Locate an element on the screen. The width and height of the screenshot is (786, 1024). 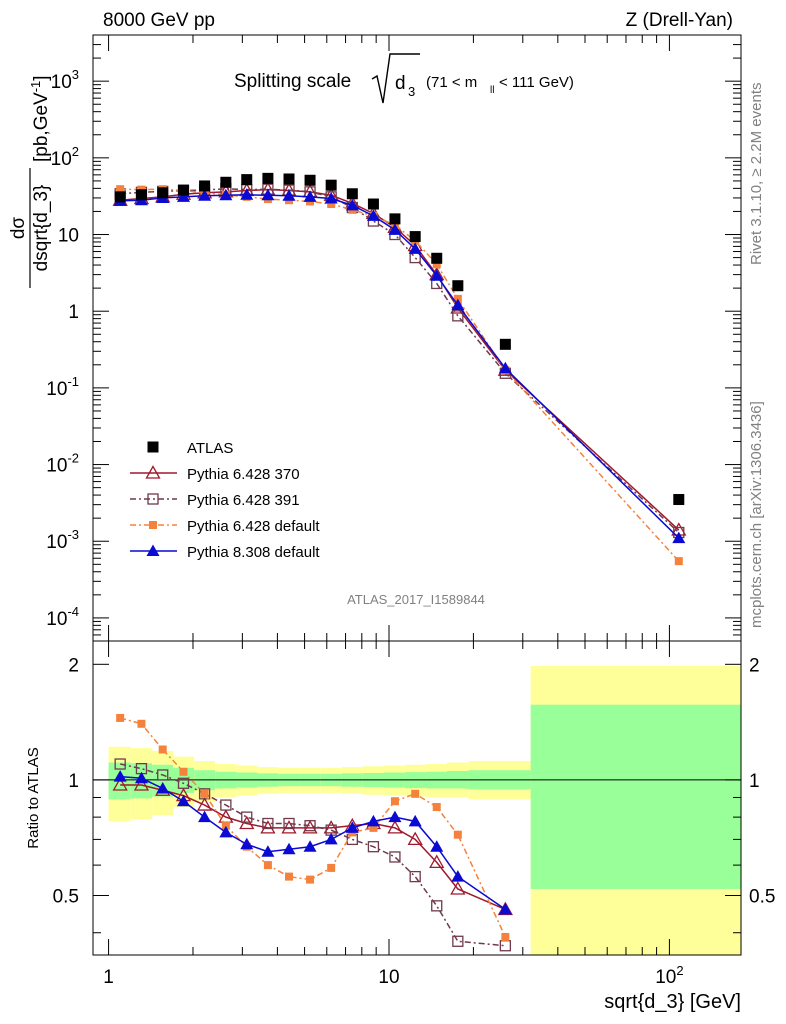
ratio-y-tick-label: 0.5 is located at coordinates (66, 897).